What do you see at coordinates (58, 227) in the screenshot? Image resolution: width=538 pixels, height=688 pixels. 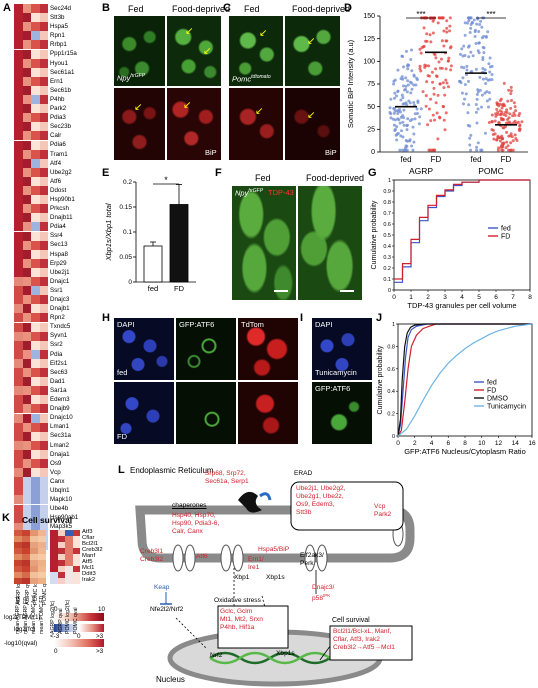 I see `gene-label: Pdia4` at bounding box center [58, 227].